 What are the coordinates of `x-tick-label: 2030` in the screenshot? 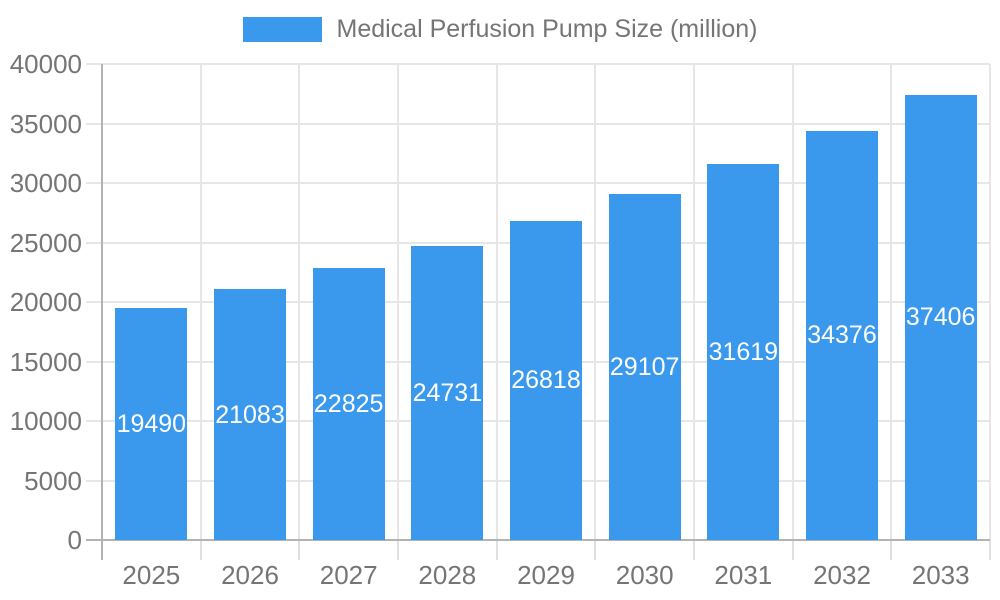 It's located at (644, 575).